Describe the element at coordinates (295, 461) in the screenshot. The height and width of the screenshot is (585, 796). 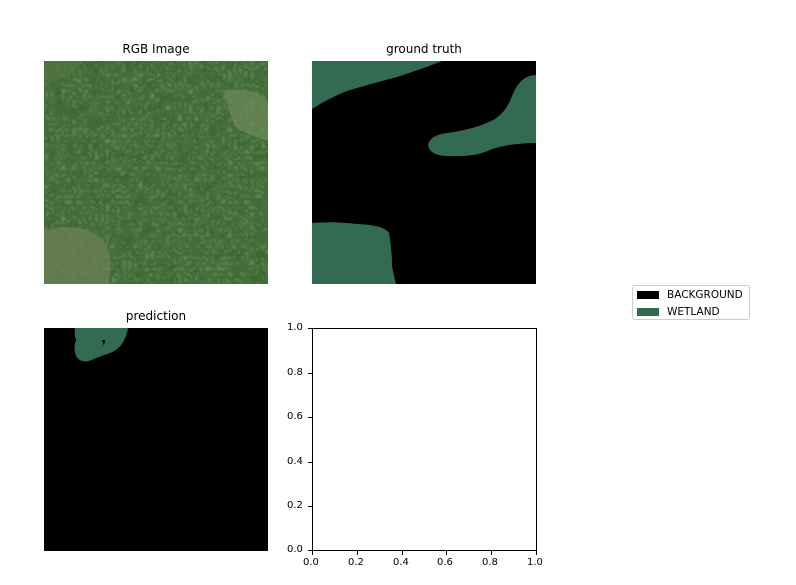
I see `y-tick-label: 0.4` at that location.